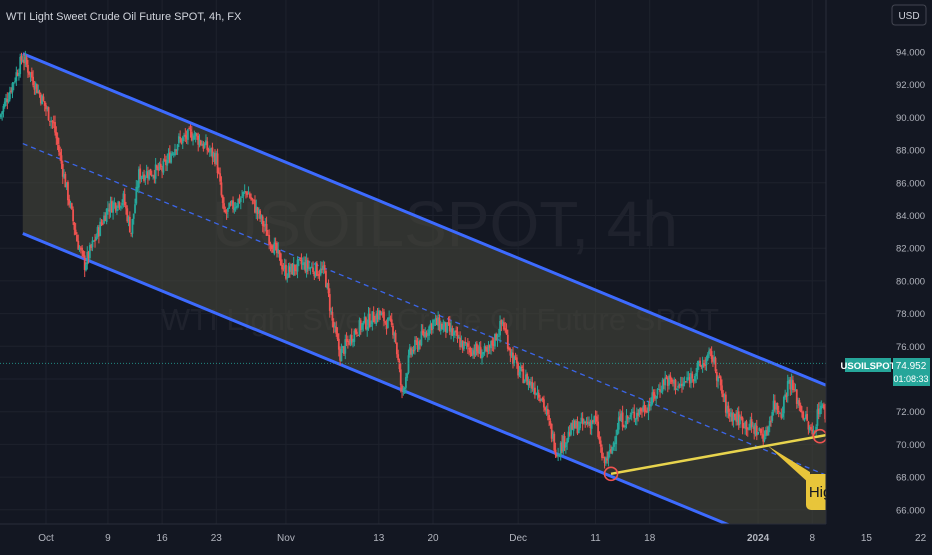  I want to click on x-tick-label: 16, so click(163, 538).